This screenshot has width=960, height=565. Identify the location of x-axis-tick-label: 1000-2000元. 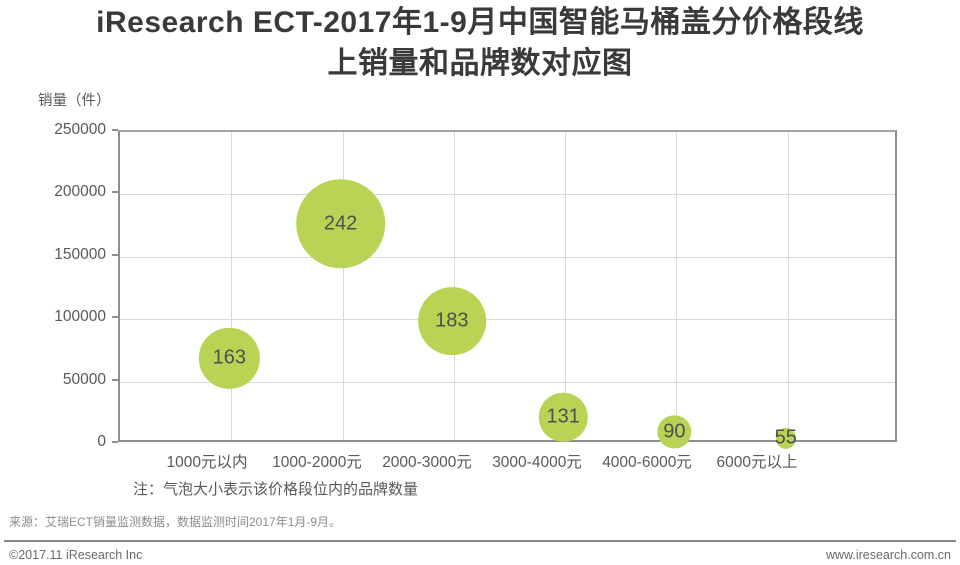
(317, 462).